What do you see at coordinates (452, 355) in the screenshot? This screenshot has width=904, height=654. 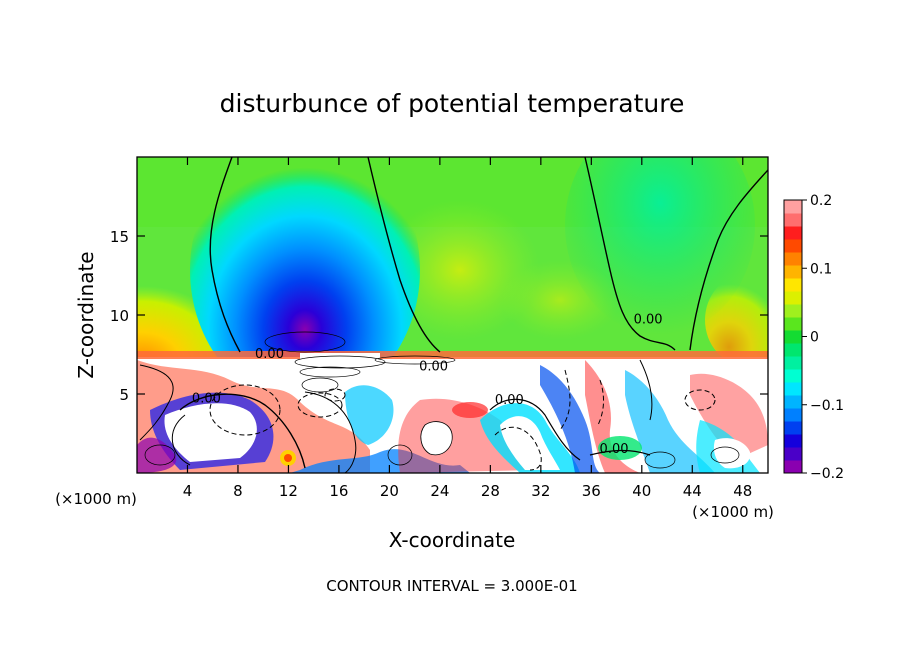 I see `interface-band` at bounding box center [452, 355].